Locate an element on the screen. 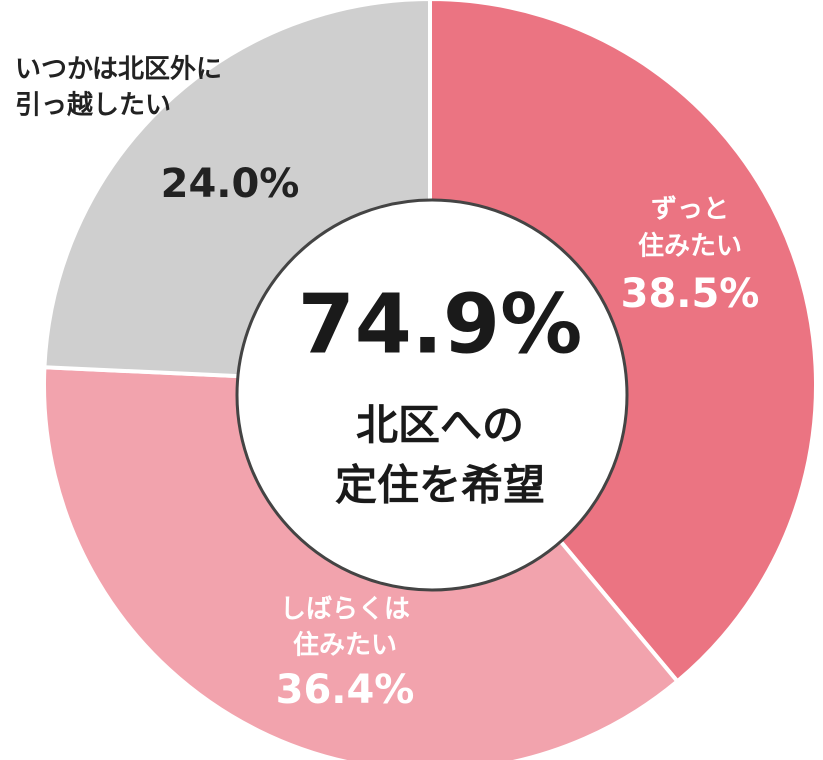 The image size is (823, 760). value-label: 36.4% is located at coordinates (345, 690).